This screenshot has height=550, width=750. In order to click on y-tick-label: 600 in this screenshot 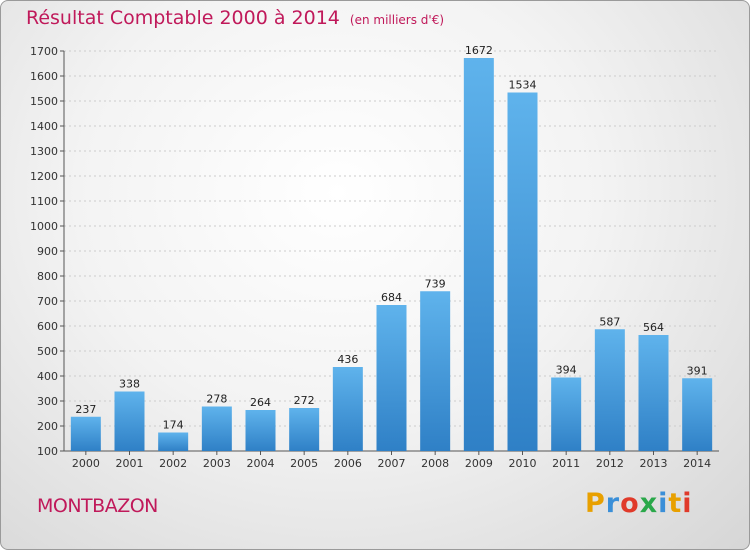, I will do `click(47, 326)`.